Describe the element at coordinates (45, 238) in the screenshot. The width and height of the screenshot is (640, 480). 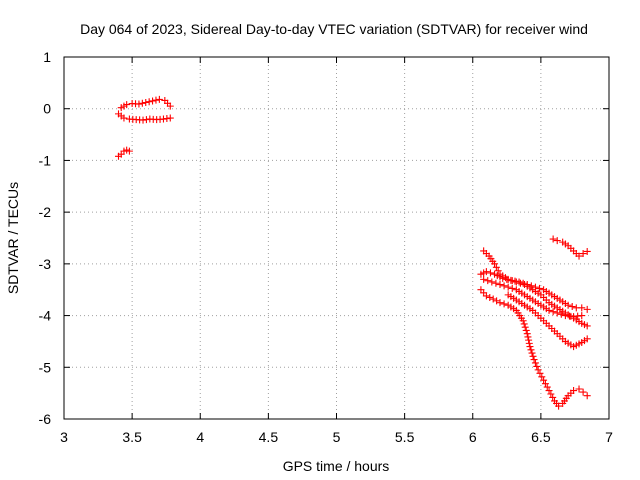
I see `y-axis-tick-labels: -6 -5 -4 -3 -2 -1 0 1` at that location.